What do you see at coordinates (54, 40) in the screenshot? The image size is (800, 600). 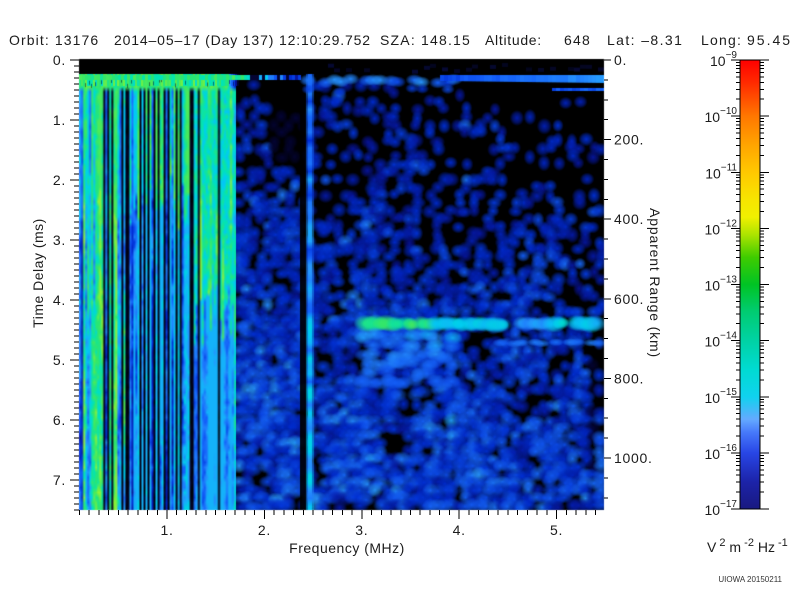 I see `svg-text: Orbit: 13176` at bounding box center [54, 40].